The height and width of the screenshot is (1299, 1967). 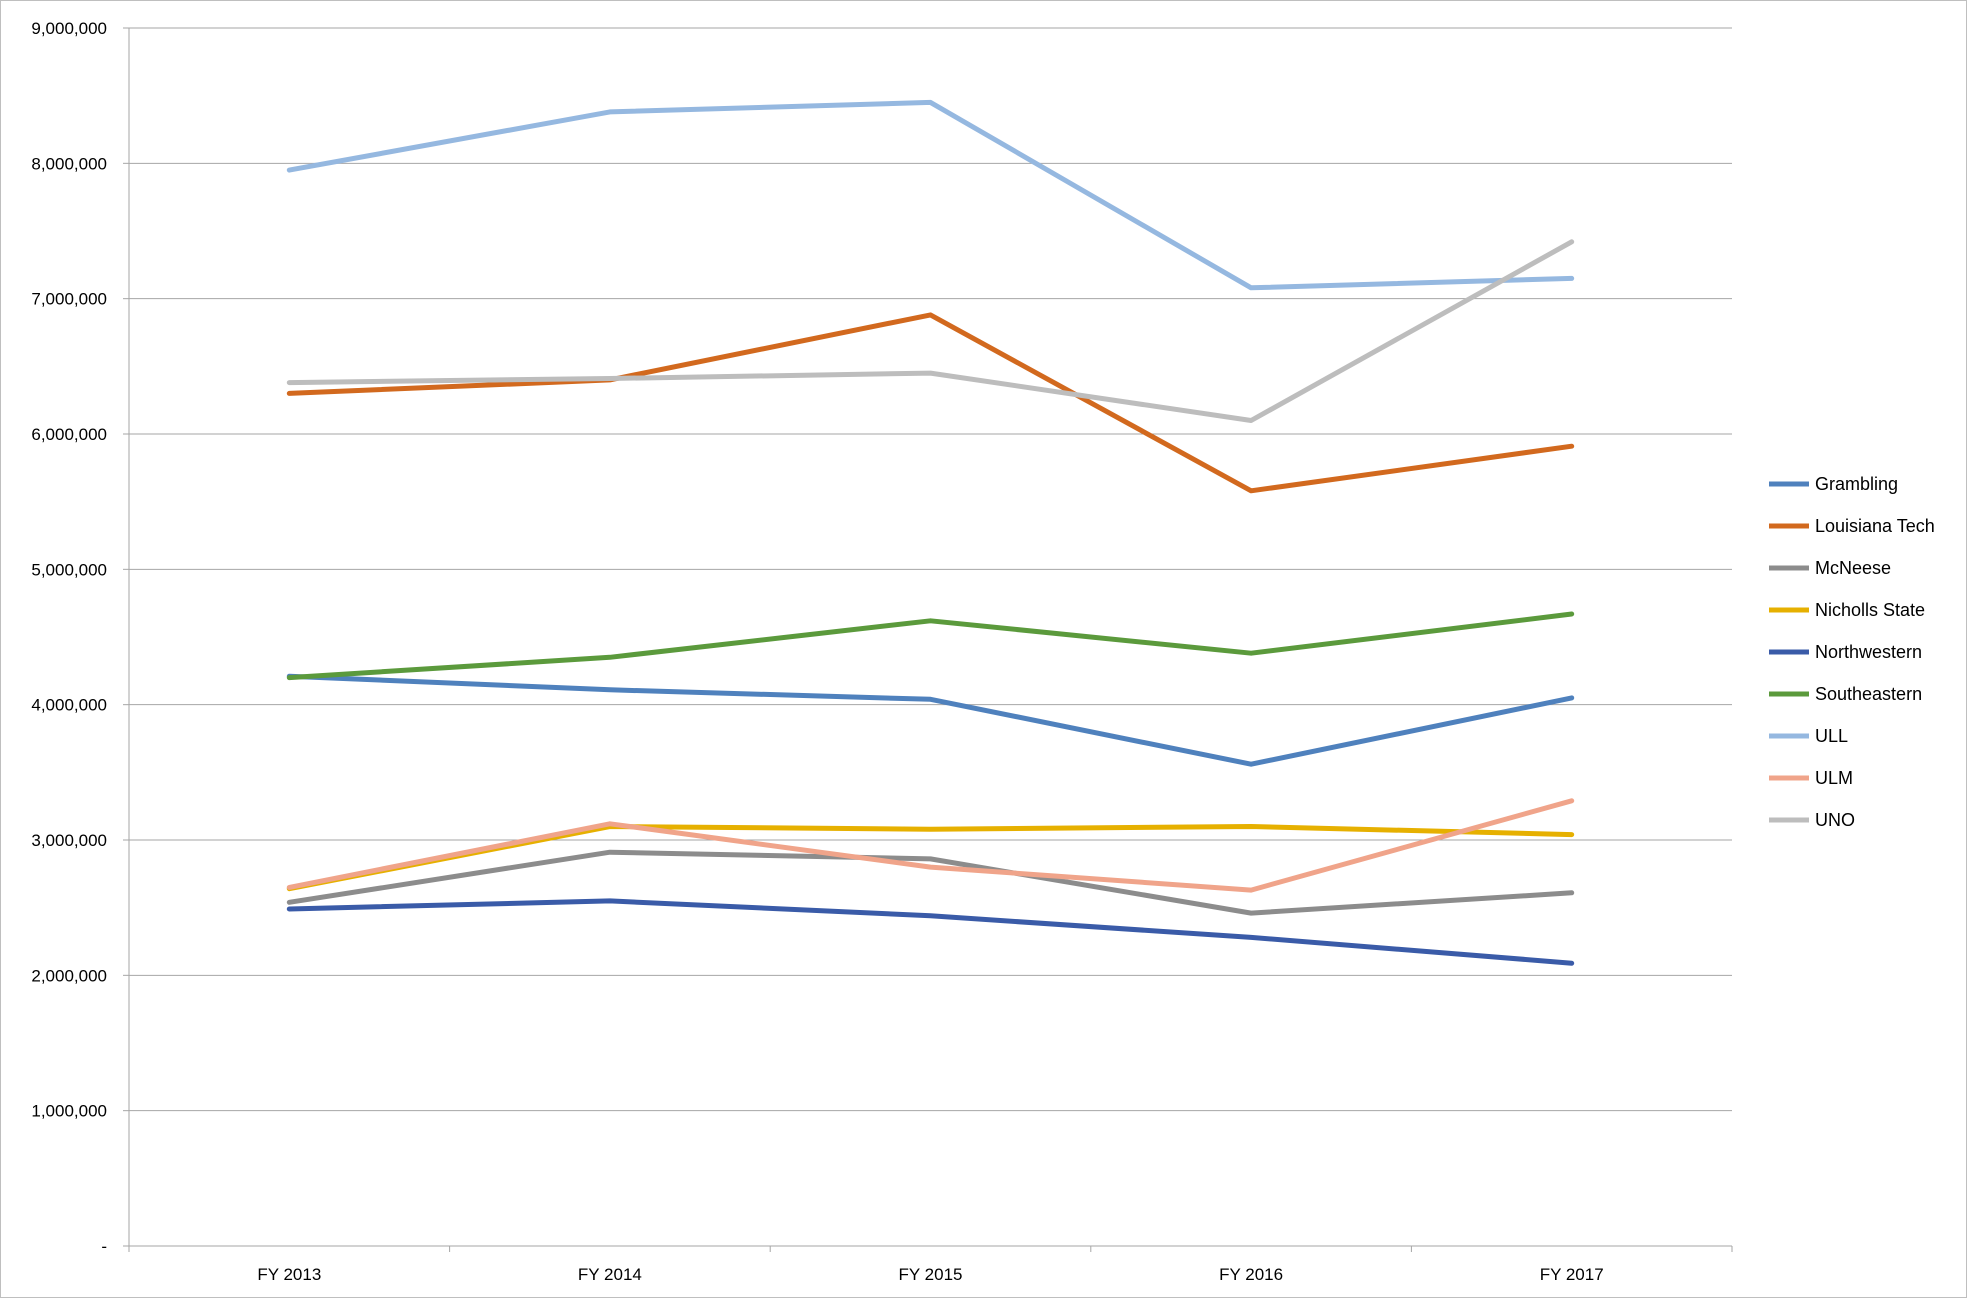 I want to click on y-tick-label: 2,000,000, so click(x=69, y=975).